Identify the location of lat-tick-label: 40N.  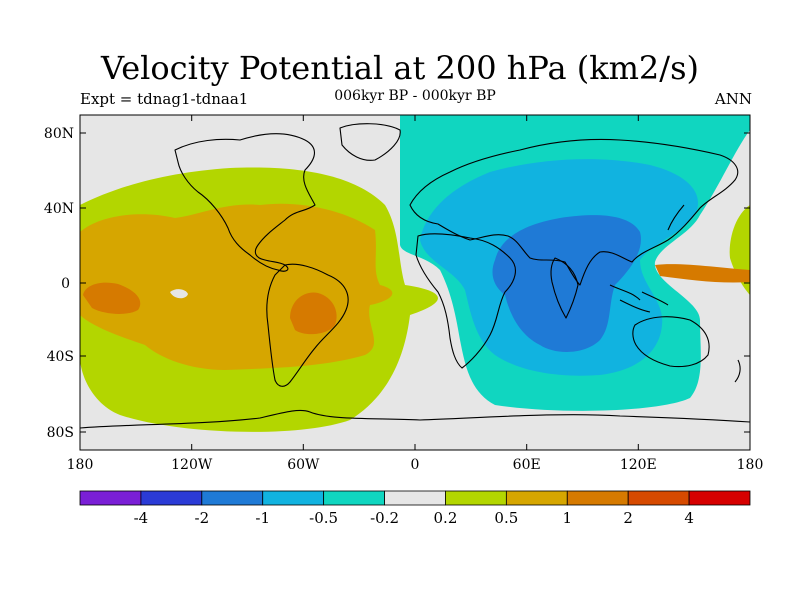
(59, 209).